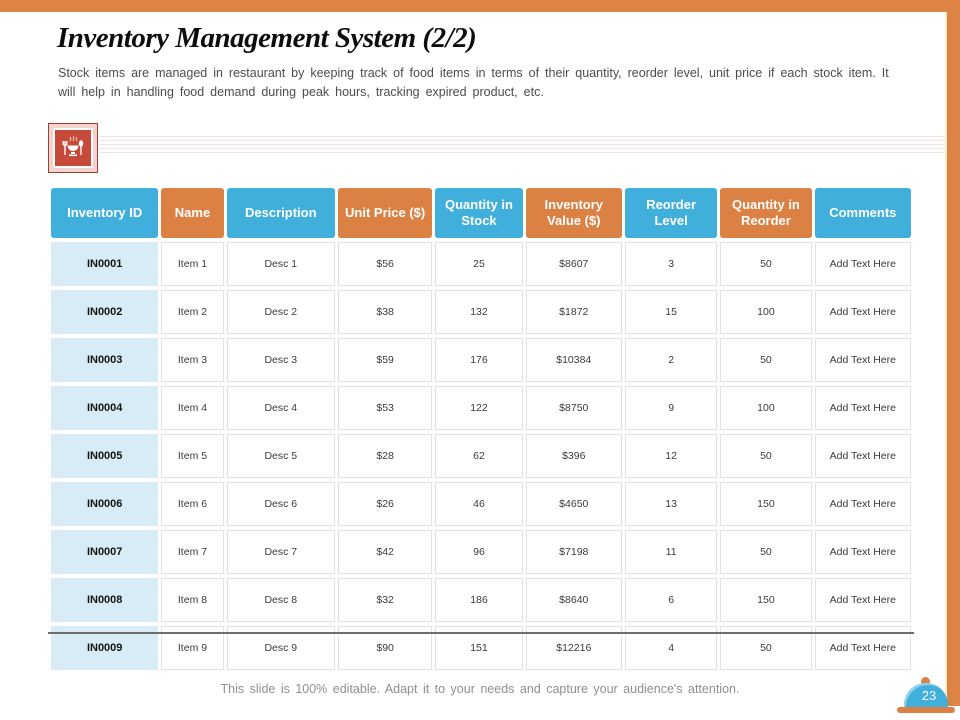 Image resolution: width=960 pixels, height=720 pixels. Describe the element at coordinates (192, 408) in the screenshot. I see `table-cell: Item 4` at that location.